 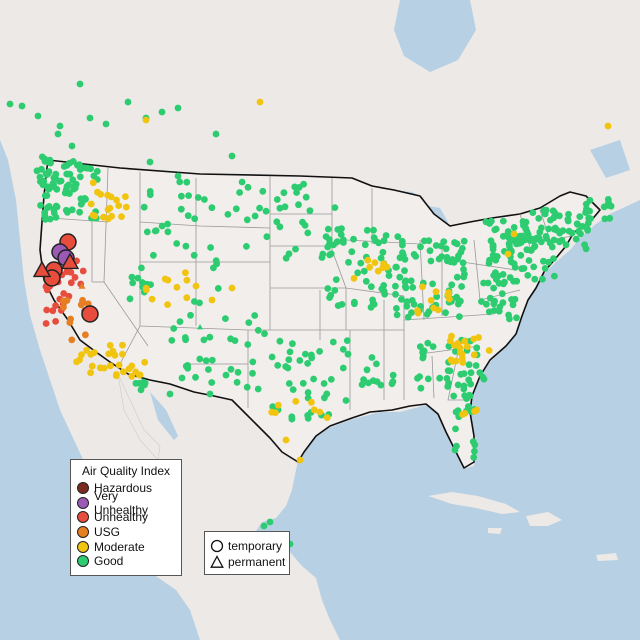 What do you see at coordinates (607, 557) in the screenshot?
I see `island-puerto-rico` at bounding box center [607, 557].